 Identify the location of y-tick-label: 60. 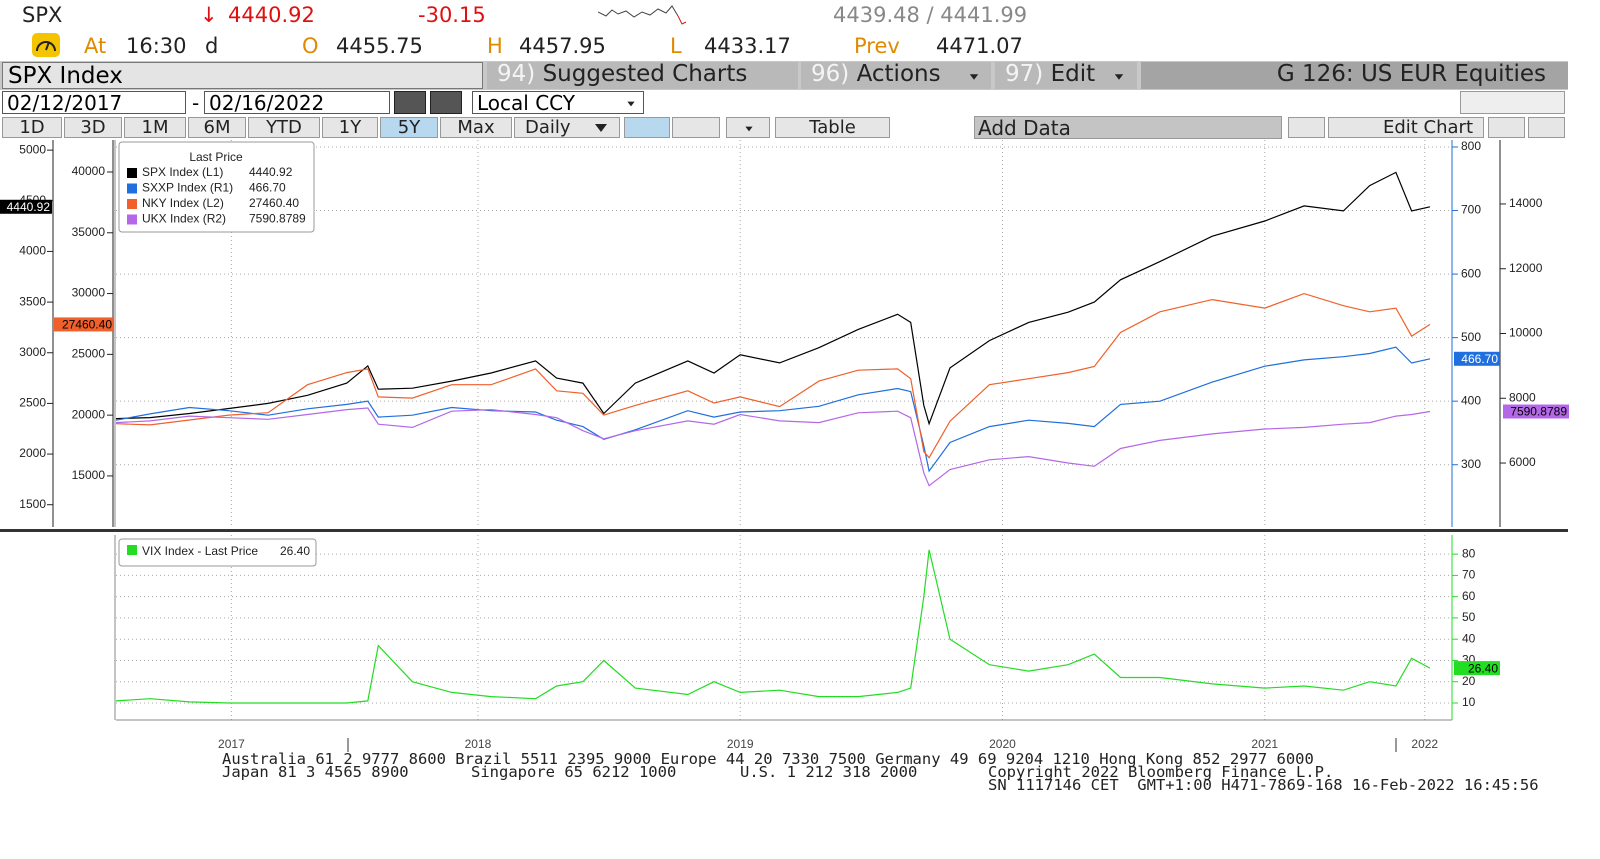
(1469, 596).